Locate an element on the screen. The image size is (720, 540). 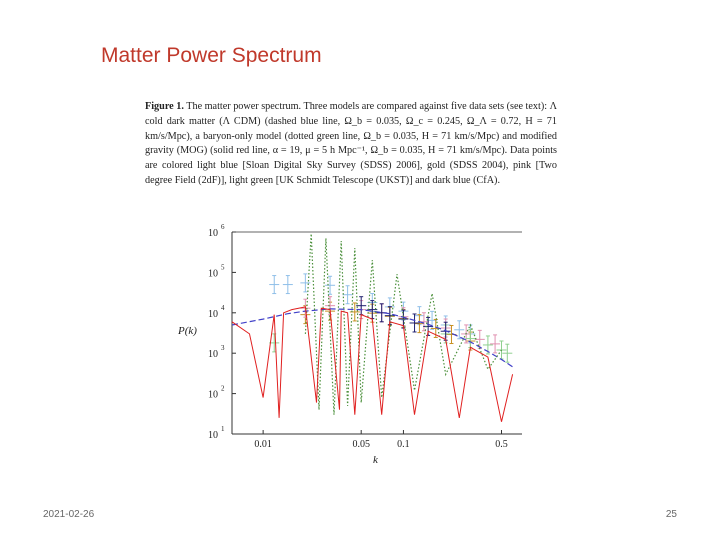
x-tick-label: 0.1 is located at coordinates (403, 444).